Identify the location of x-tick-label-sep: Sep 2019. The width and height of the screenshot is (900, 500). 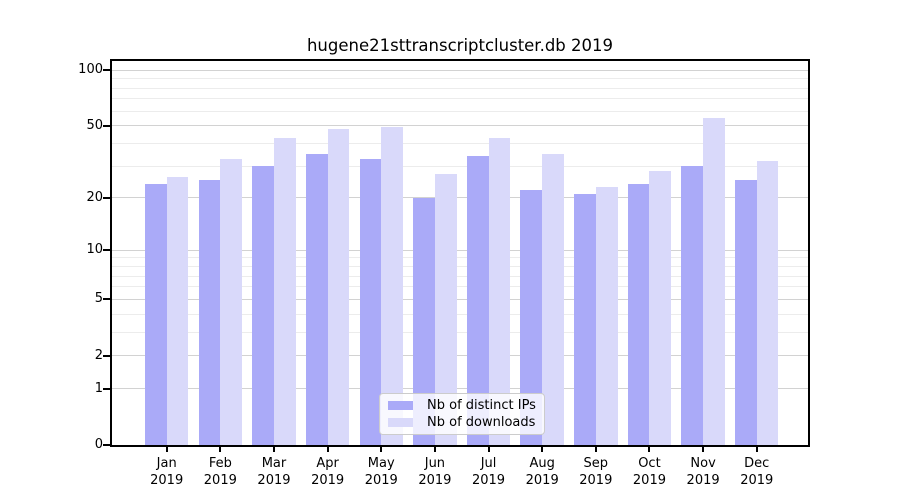
(596, 472).